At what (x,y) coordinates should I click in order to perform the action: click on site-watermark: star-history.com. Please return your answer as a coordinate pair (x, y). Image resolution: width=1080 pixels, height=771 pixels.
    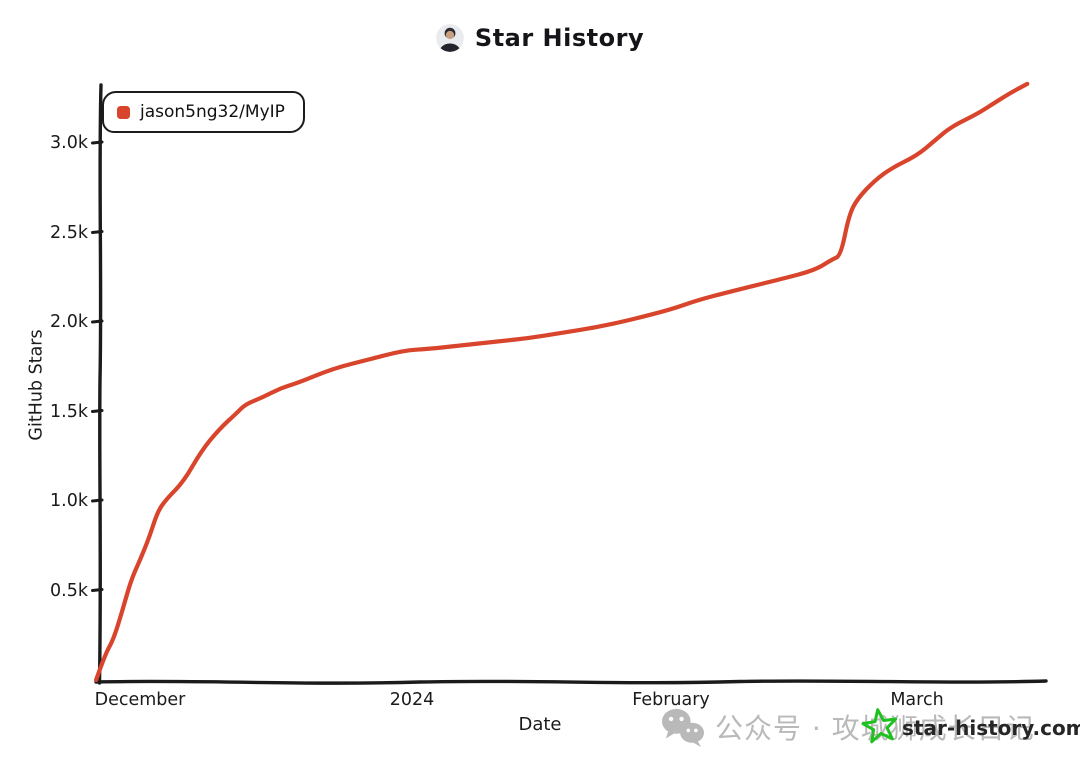
    Looking at the image, I should click on (970, 728).